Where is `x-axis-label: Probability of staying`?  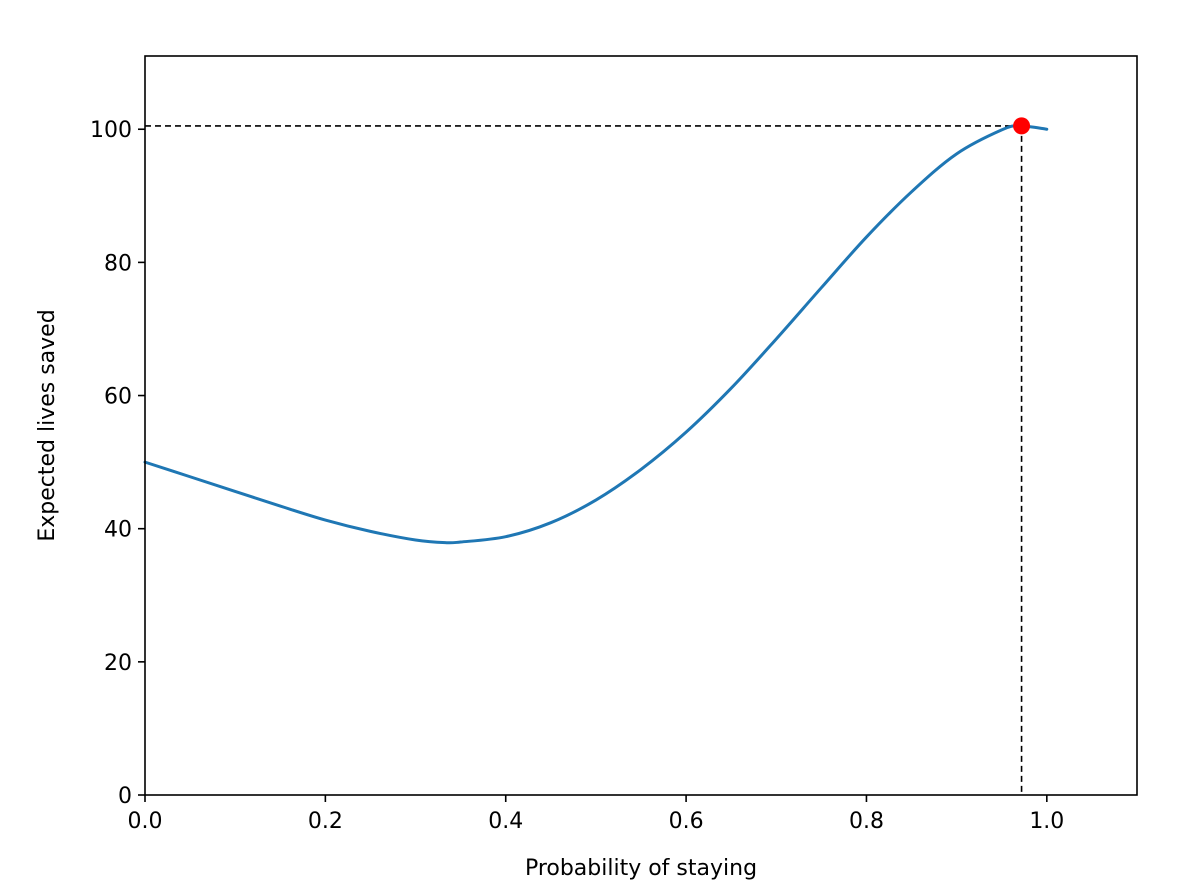 x-axis-label: Probability of staying is located at coordinates (641, 868).